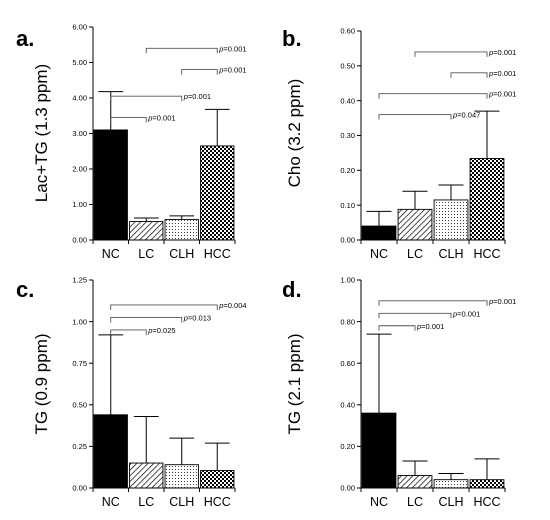 The height and width of the screenshot is (520, 550). I want to click on p-value-annotation: p=0.025, so click(161, 330).